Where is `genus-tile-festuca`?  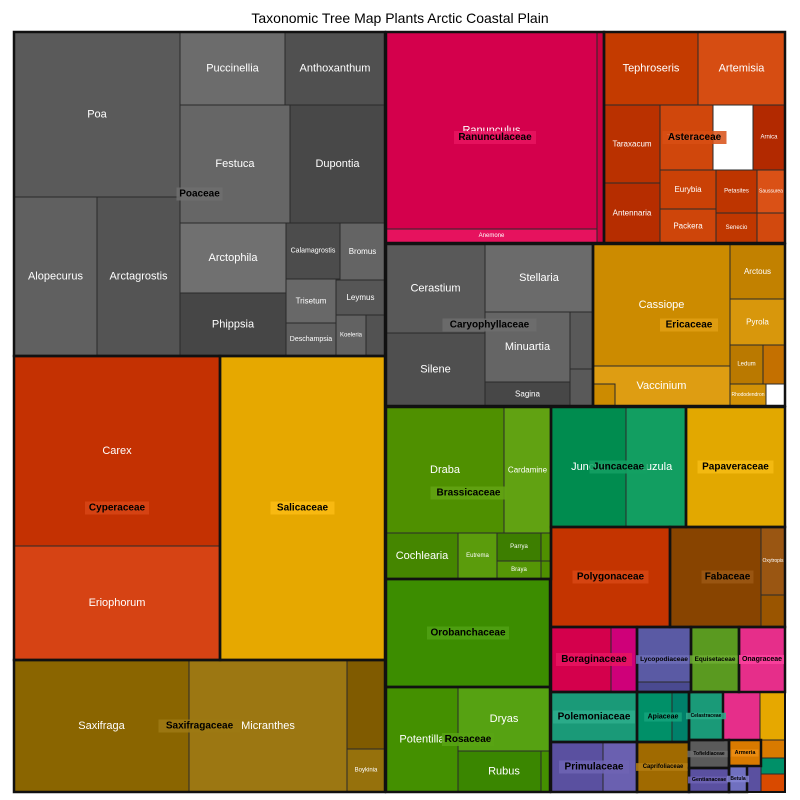 genus-tile-festuca is located at coordinates (235, 164).